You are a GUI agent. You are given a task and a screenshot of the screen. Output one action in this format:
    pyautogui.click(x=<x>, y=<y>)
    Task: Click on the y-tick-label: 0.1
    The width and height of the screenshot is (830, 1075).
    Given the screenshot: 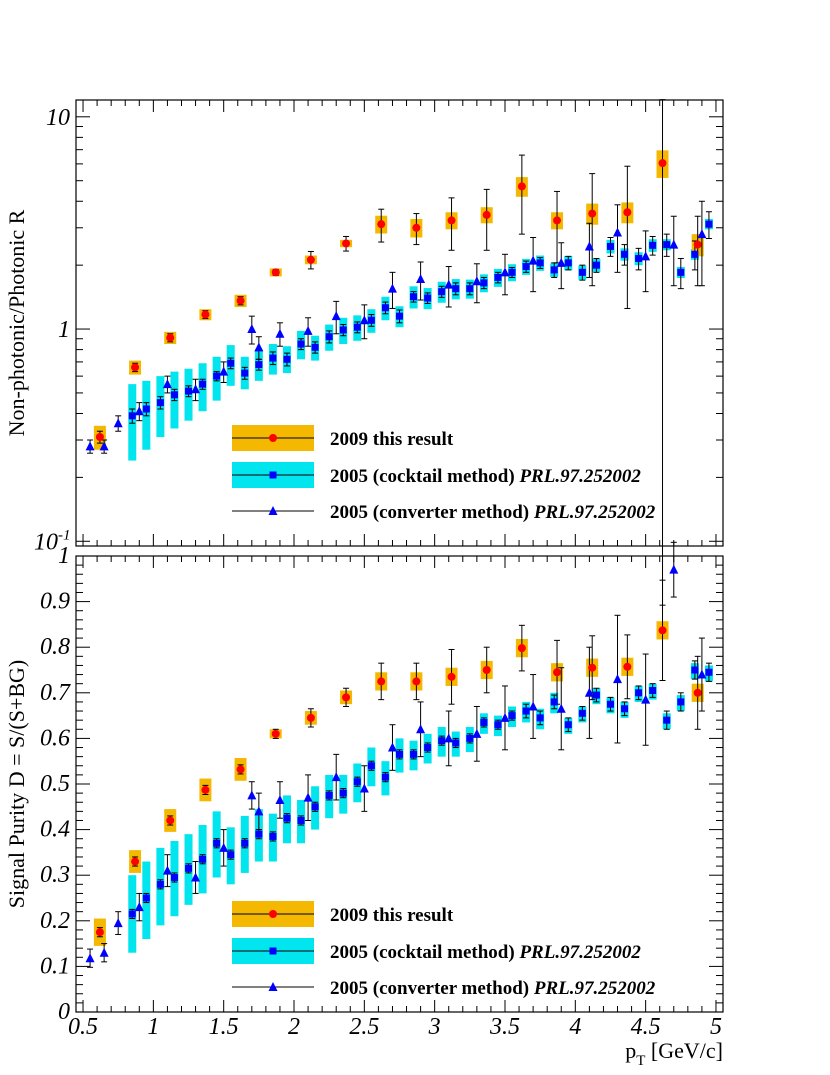 What is the action you would take?
    pyautogui.click(x=55, y=966)
    